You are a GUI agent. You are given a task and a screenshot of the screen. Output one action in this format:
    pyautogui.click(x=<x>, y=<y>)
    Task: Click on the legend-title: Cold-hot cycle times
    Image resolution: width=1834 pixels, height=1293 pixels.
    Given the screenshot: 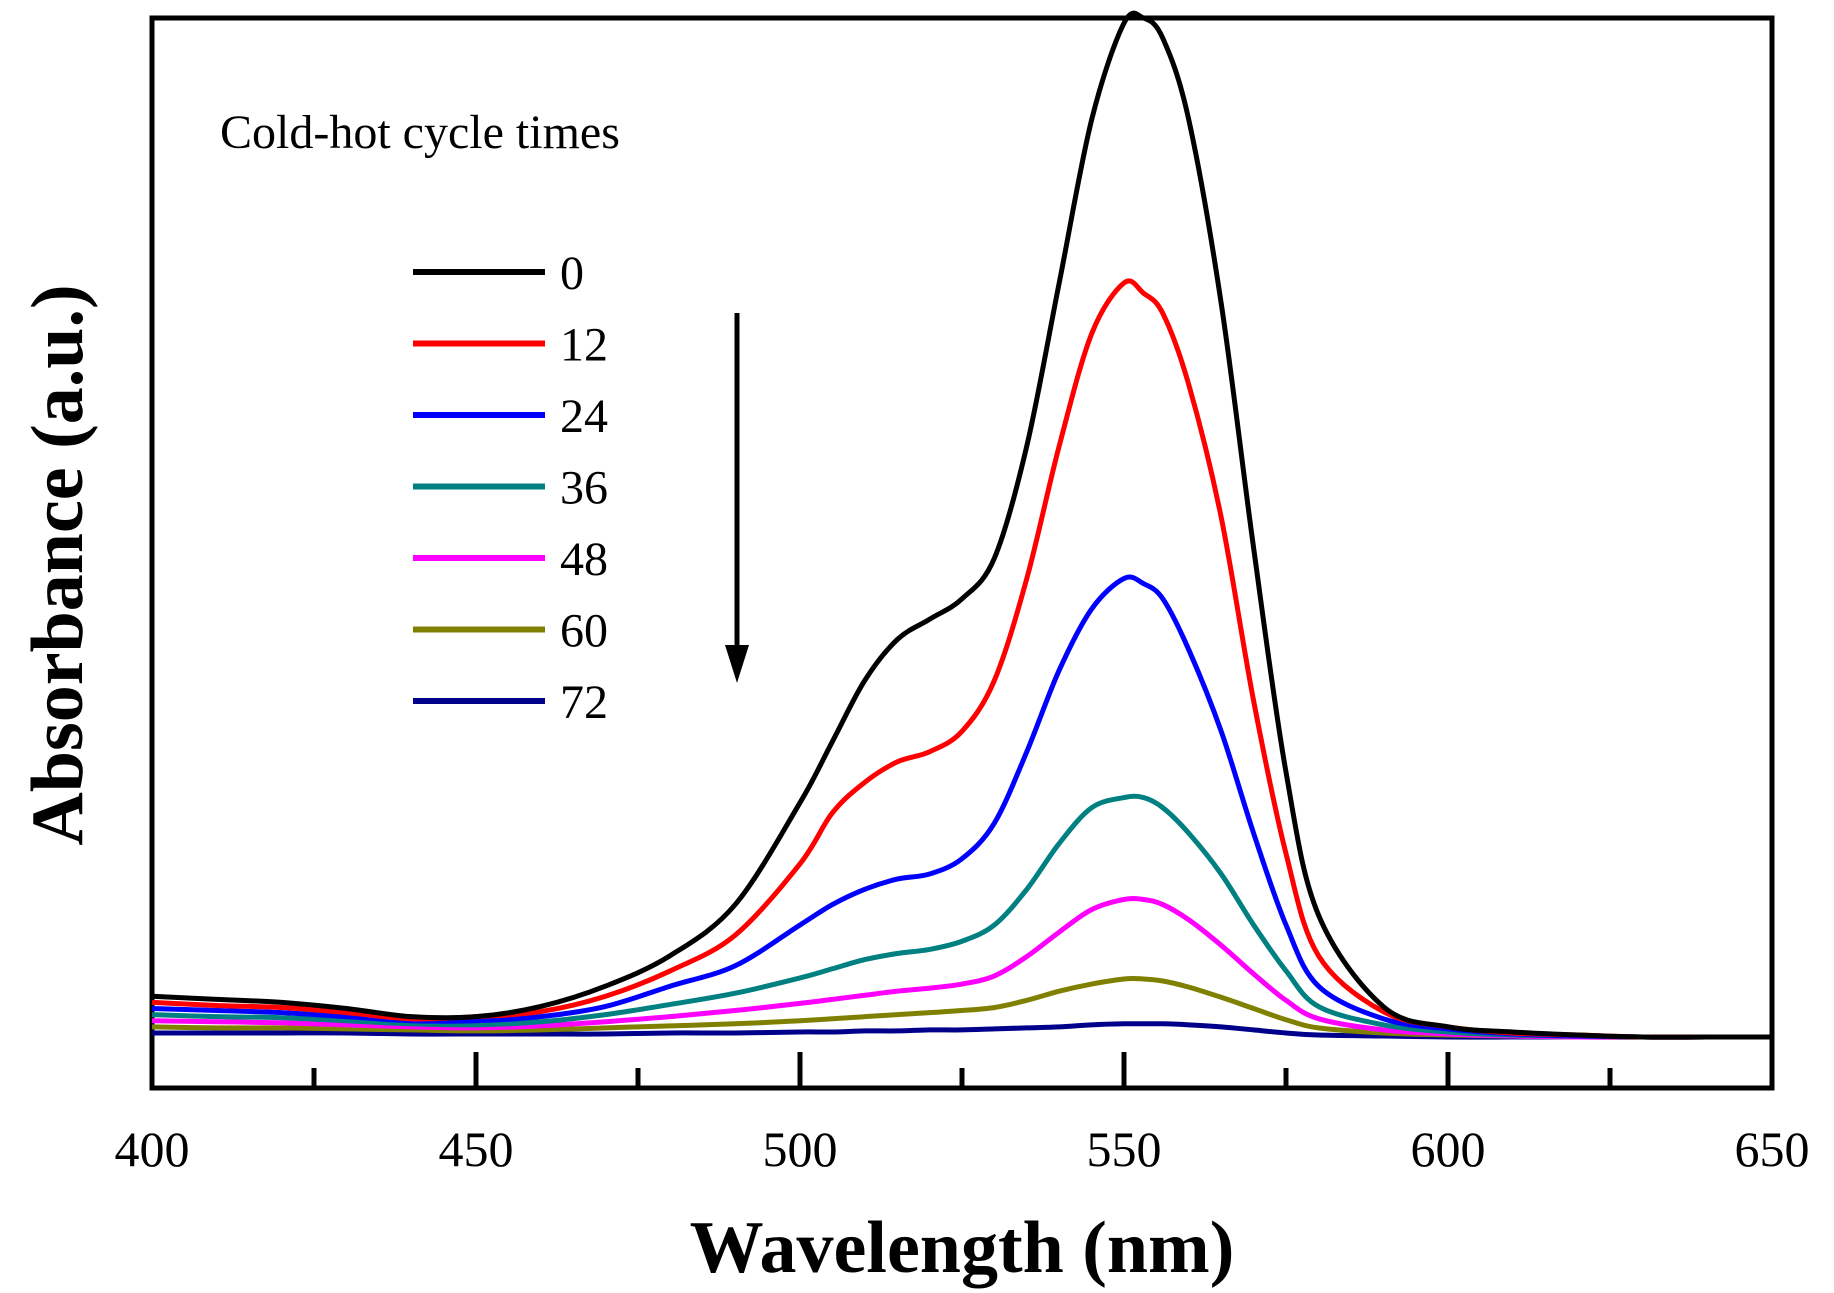 What is the action you would take?
    pyautogui.click(x=420, y=132)
    